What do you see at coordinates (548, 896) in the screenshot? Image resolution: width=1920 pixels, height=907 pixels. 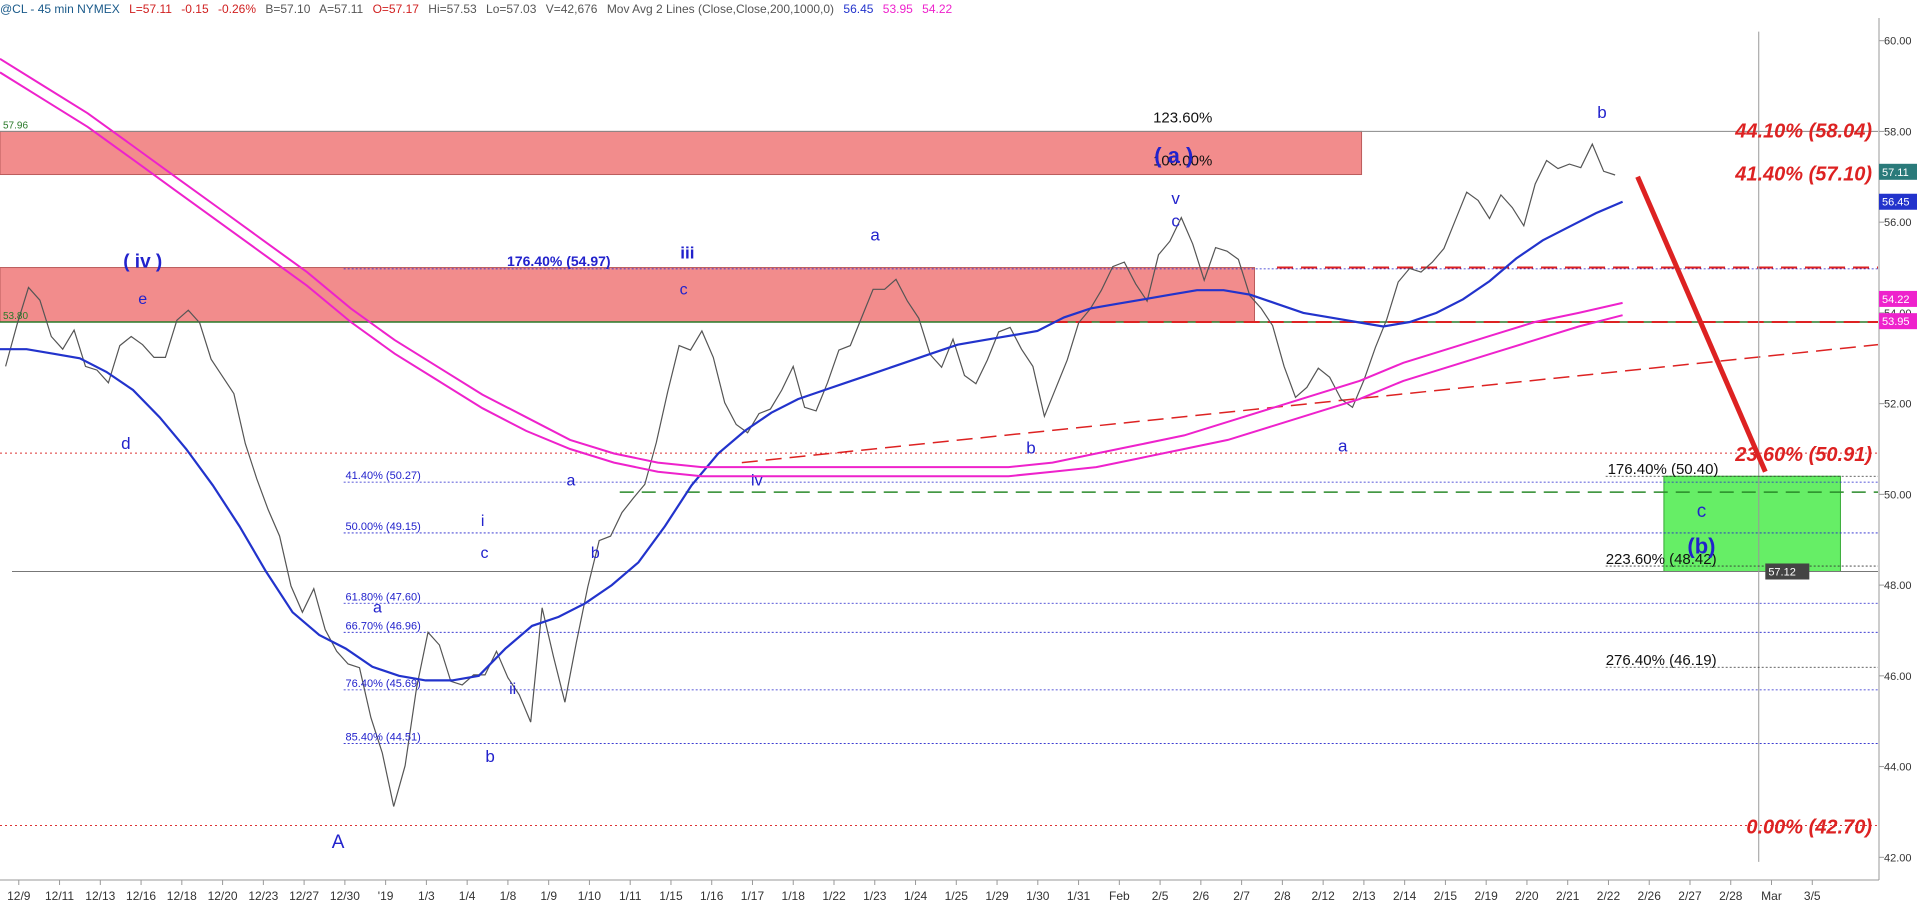 I see `x-tick-label: 1/9` at bounding box center [548, 896].